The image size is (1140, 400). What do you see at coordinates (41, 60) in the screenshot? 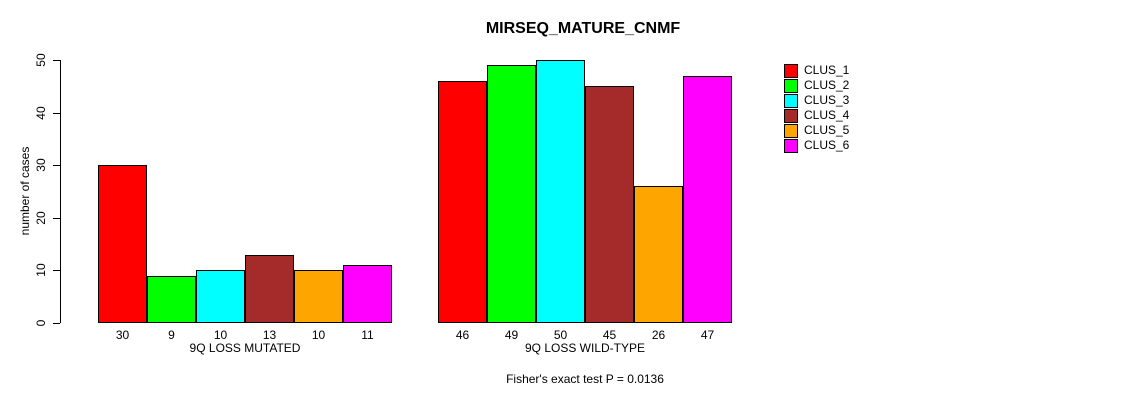
I see `y-axis-tick-label: 50` at bounding box center [41, 60].